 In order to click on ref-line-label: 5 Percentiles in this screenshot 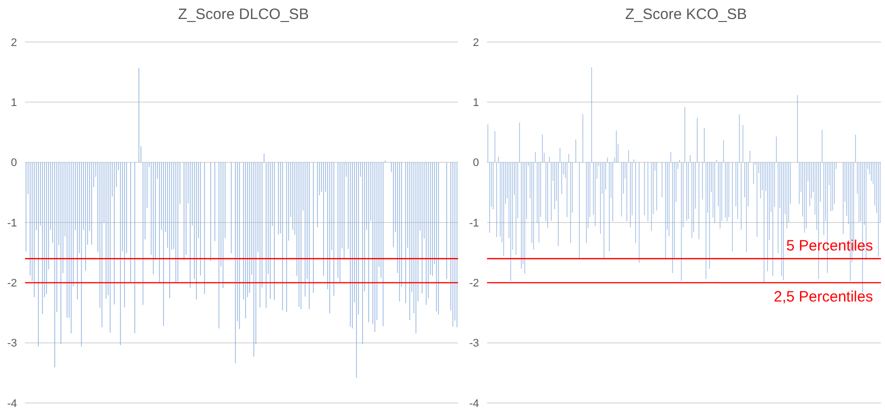, I will do `click(829, 246)`.